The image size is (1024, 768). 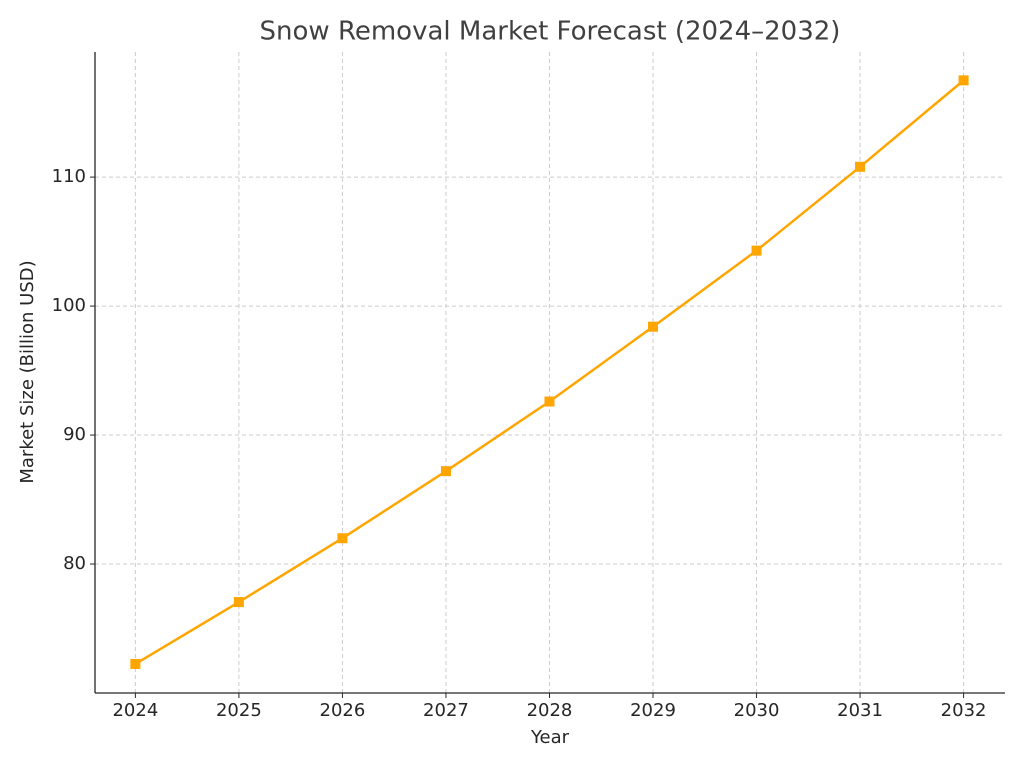 What do you see at coordinates (550, 32) in the screenshot?
I see `chart-title: Snow Removal Market Forecast (2024–2032)` at bounding box center [550, 32].